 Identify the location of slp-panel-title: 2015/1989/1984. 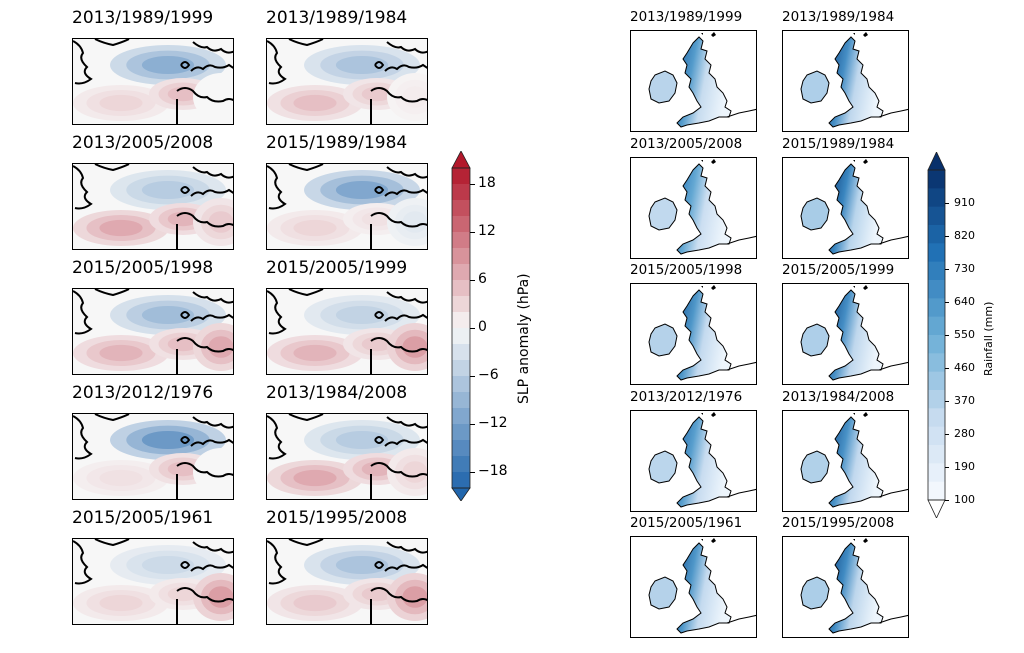
(337, 143).